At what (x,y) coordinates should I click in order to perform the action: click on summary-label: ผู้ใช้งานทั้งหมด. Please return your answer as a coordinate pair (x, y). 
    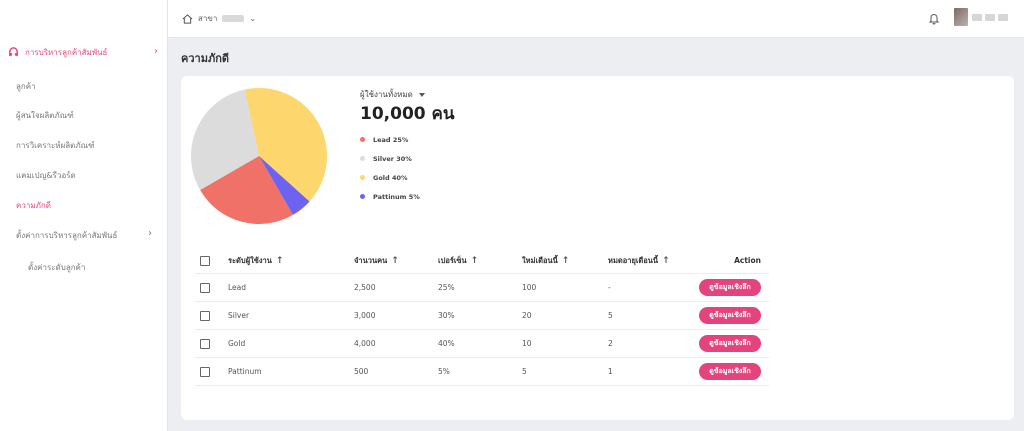
    Looking at the image, I should click on (386, 94).